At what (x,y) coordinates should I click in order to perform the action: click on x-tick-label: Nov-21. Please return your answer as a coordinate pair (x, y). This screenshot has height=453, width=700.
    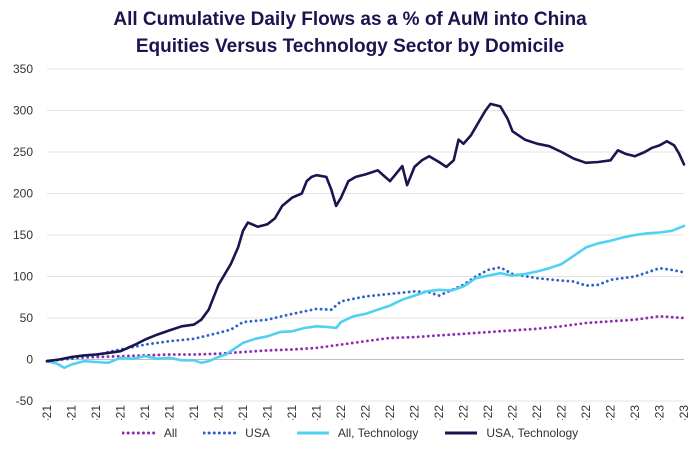
    Looking at the image, I should click on (292, 412).